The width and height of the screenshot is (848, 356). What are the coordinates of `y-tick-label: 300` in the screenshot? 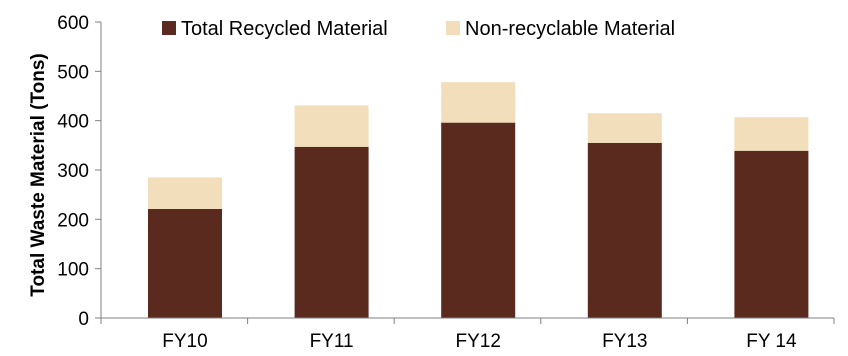 It's located at (73, 171).